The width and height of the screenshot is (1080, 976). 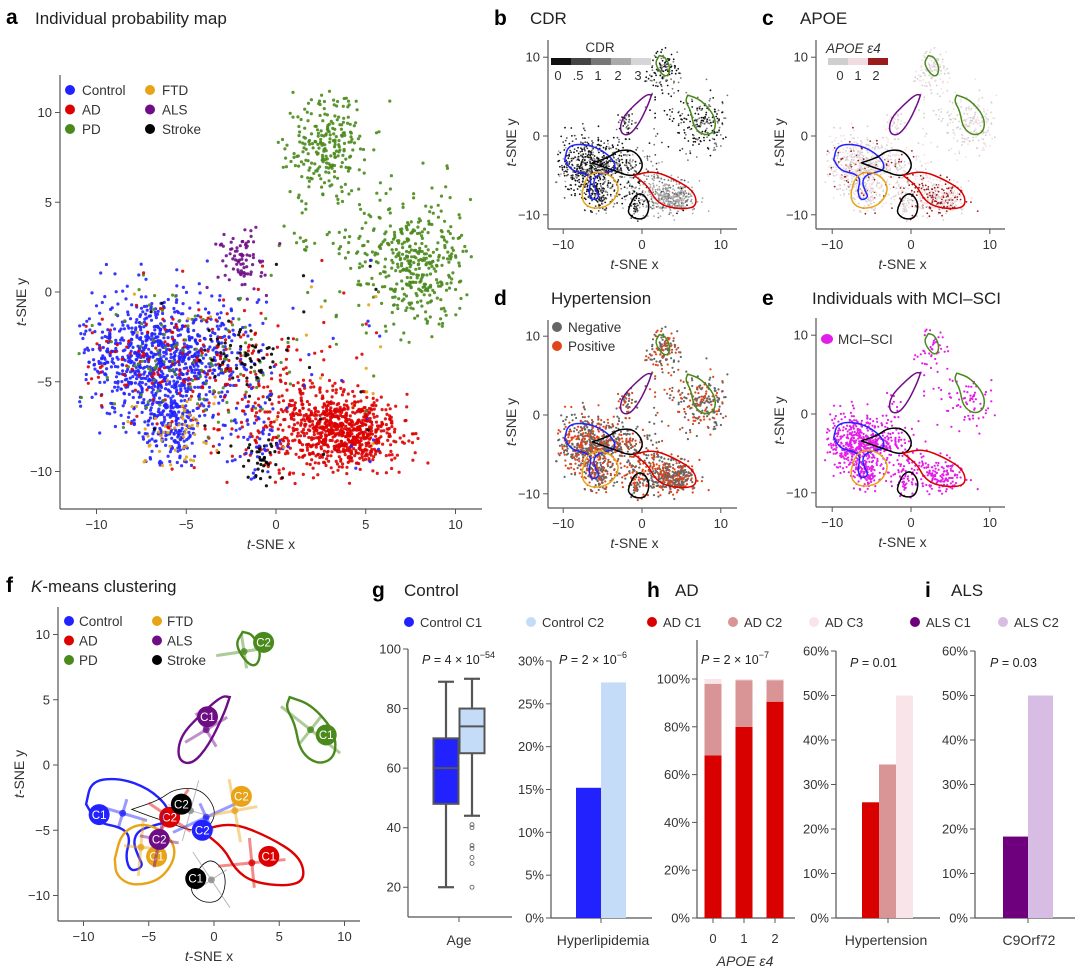 I want to click on x-tick-label: −5, so click(x=186, y=524).